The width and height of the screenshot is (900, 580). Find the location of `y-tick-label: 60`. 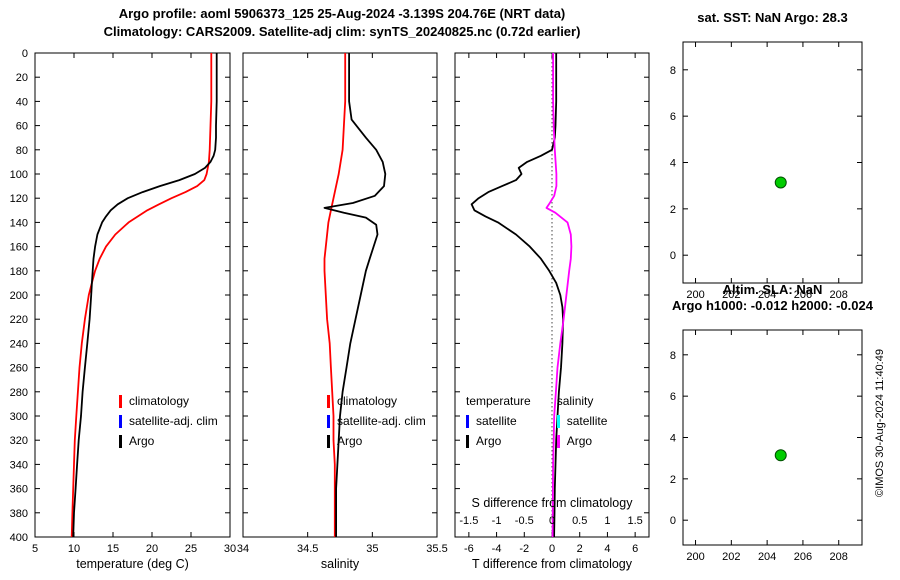

y-tick-label: 60 is located at coordinates (22, 127).